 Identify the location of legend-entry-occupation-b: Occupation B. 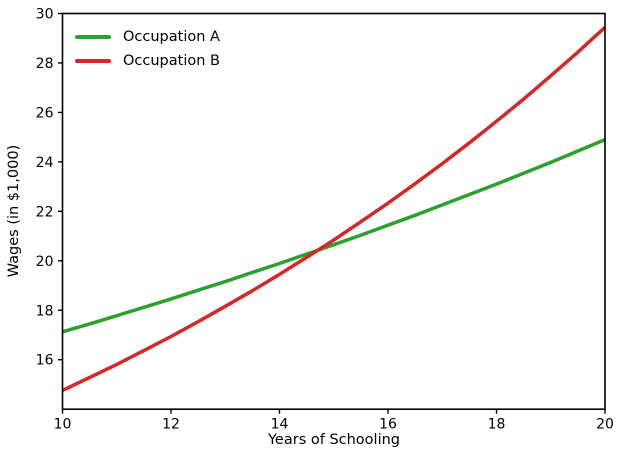
(147, 61).